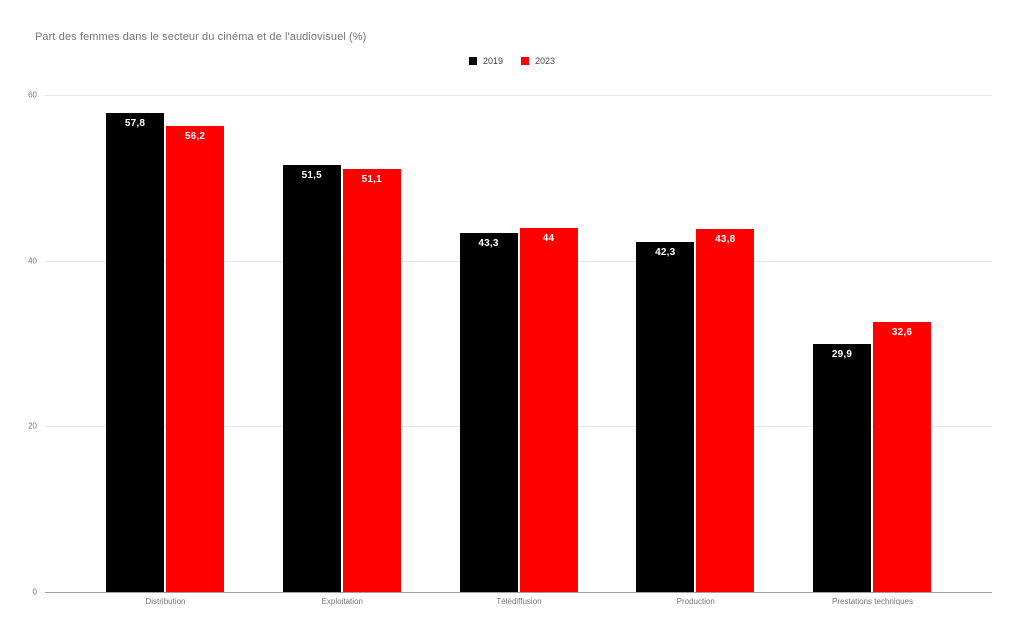  Describe the element at coordinates (195, 137) in the screenshot. I see `bar-value-label: 56,2` at that location.